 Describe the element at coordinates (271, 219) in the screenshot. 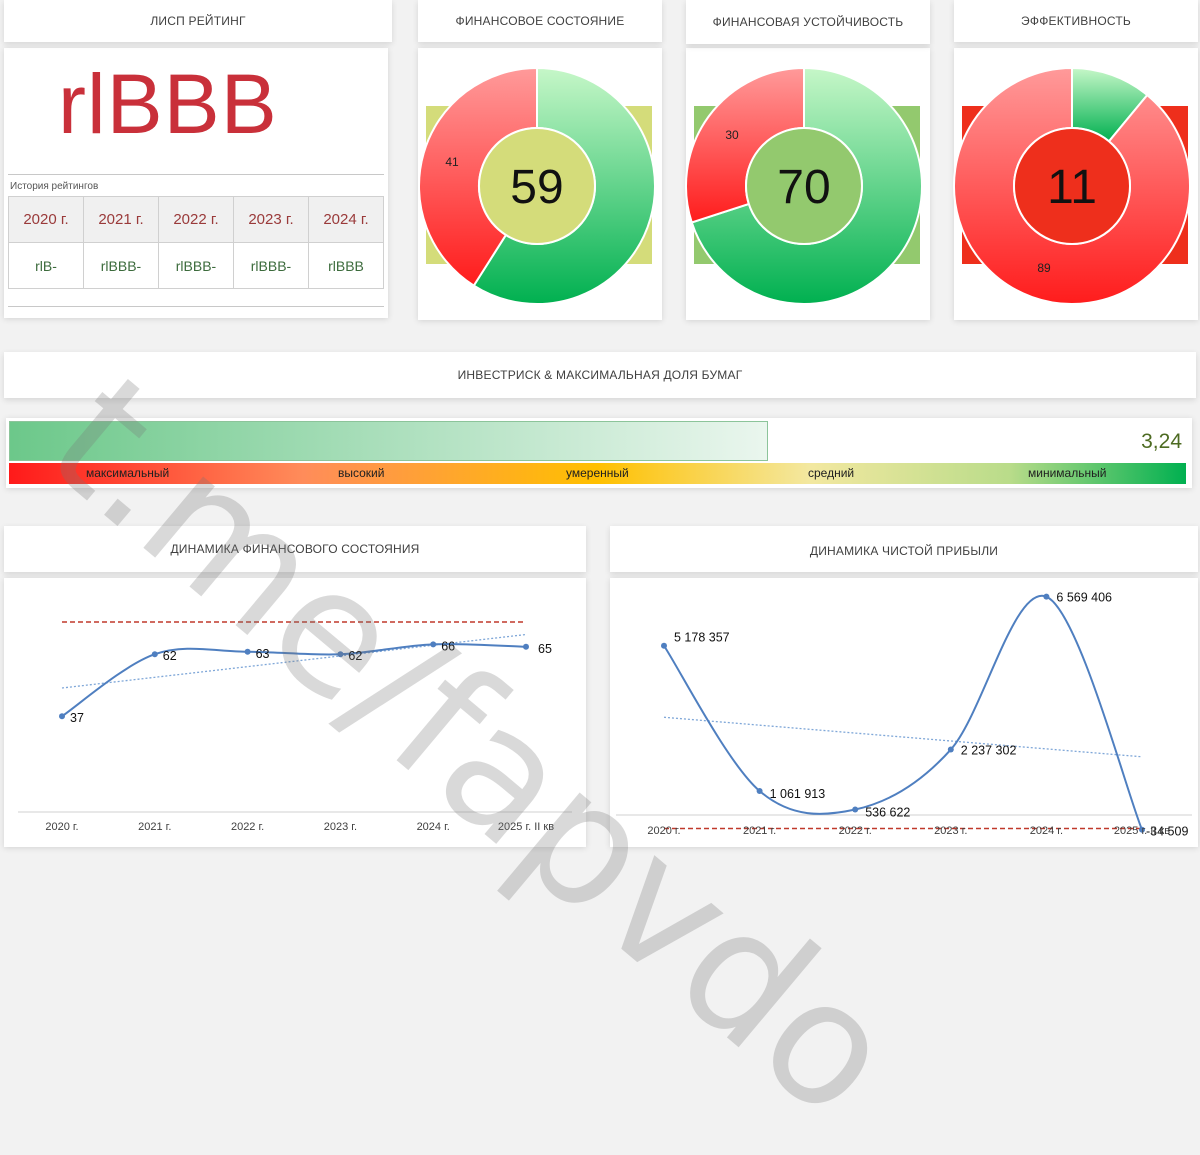

I see `history-year: 2023 г.` at that location.